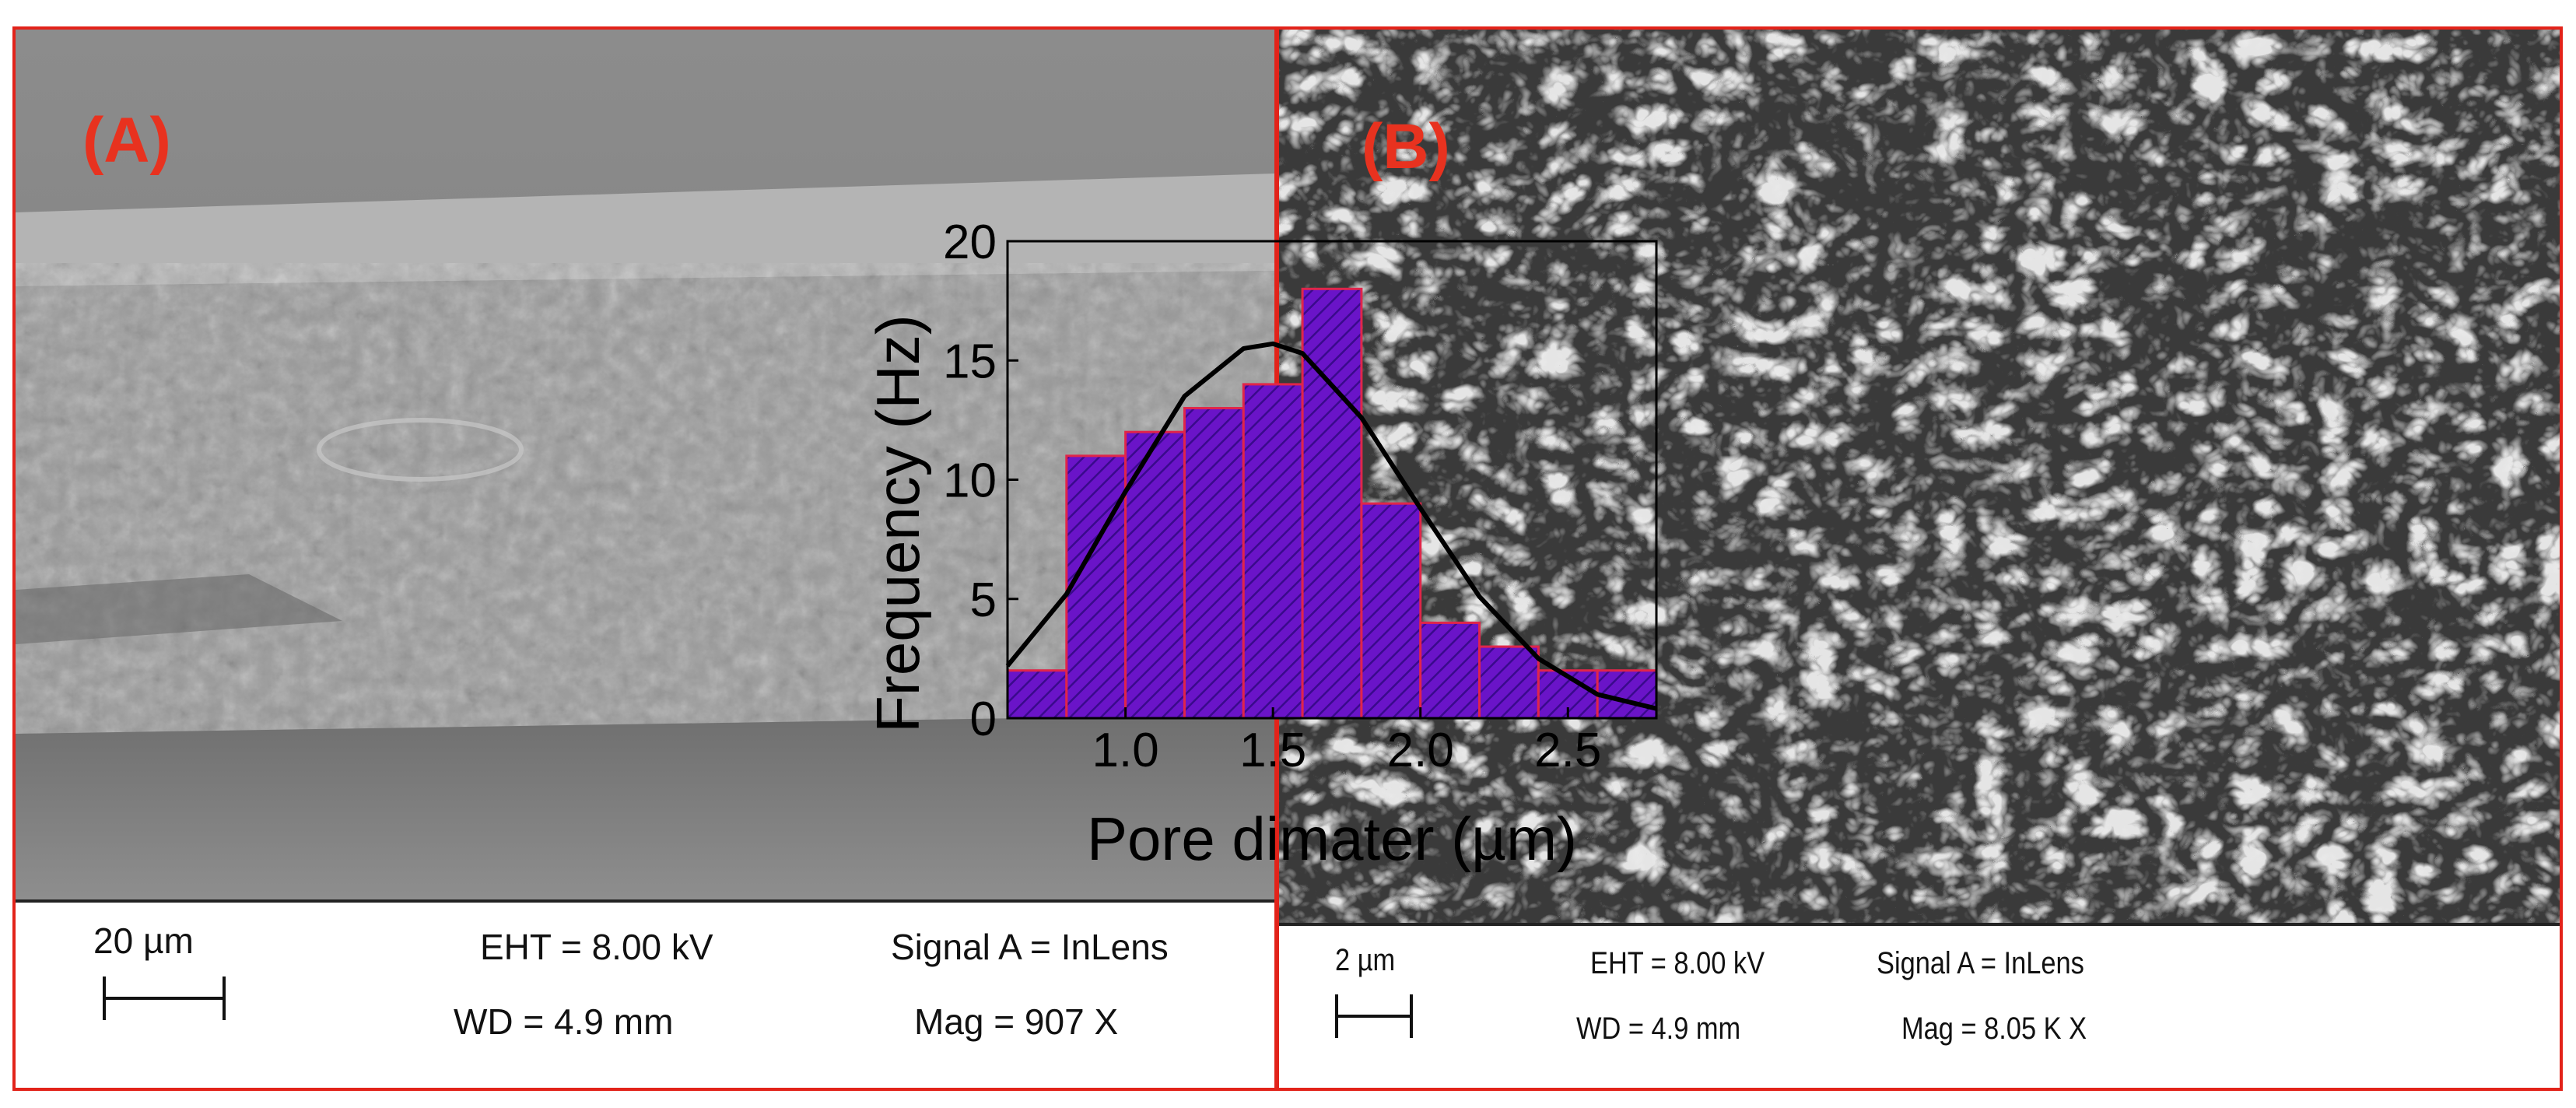 The height and width of the screenshot is (1108, 2576). I want to click on y-tick-label: 15, so click(970, 361).